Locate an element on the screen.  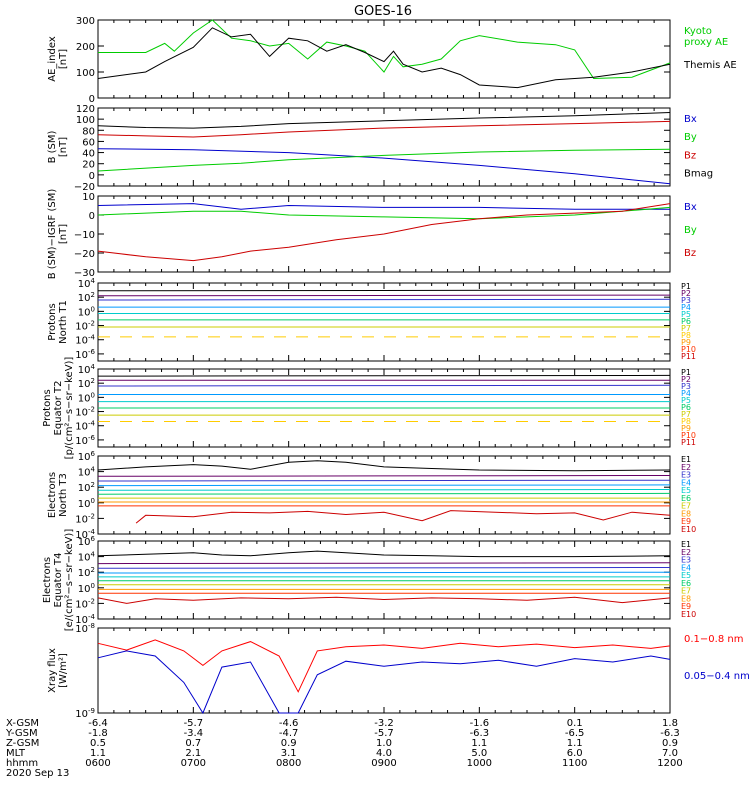
legend-label: E1 is located at coordinates (686, 544).